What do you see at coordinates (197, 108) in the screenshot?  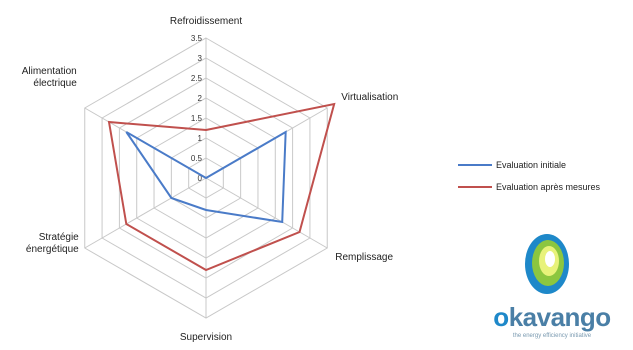 I see `radial-tick-labels: 0 0.5 1 1.5 2 2.5 3 3.5` at bounding box center [197, 108].